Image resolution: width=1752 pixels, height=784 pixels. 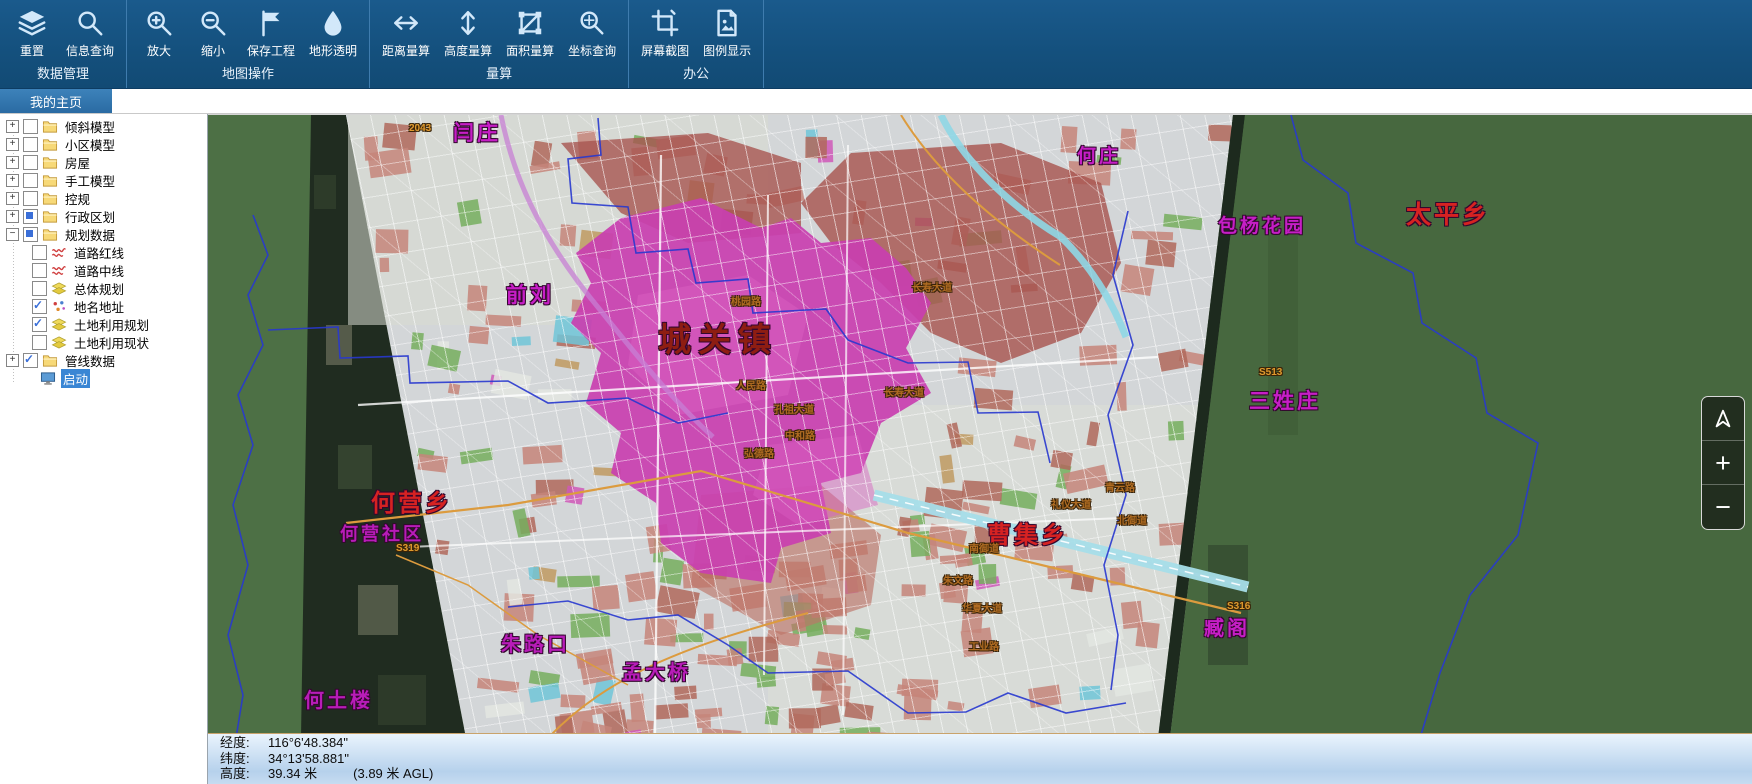 I want to click on ribbon-group-buttons: 重置 信息查询, so click(x=63, y=32).